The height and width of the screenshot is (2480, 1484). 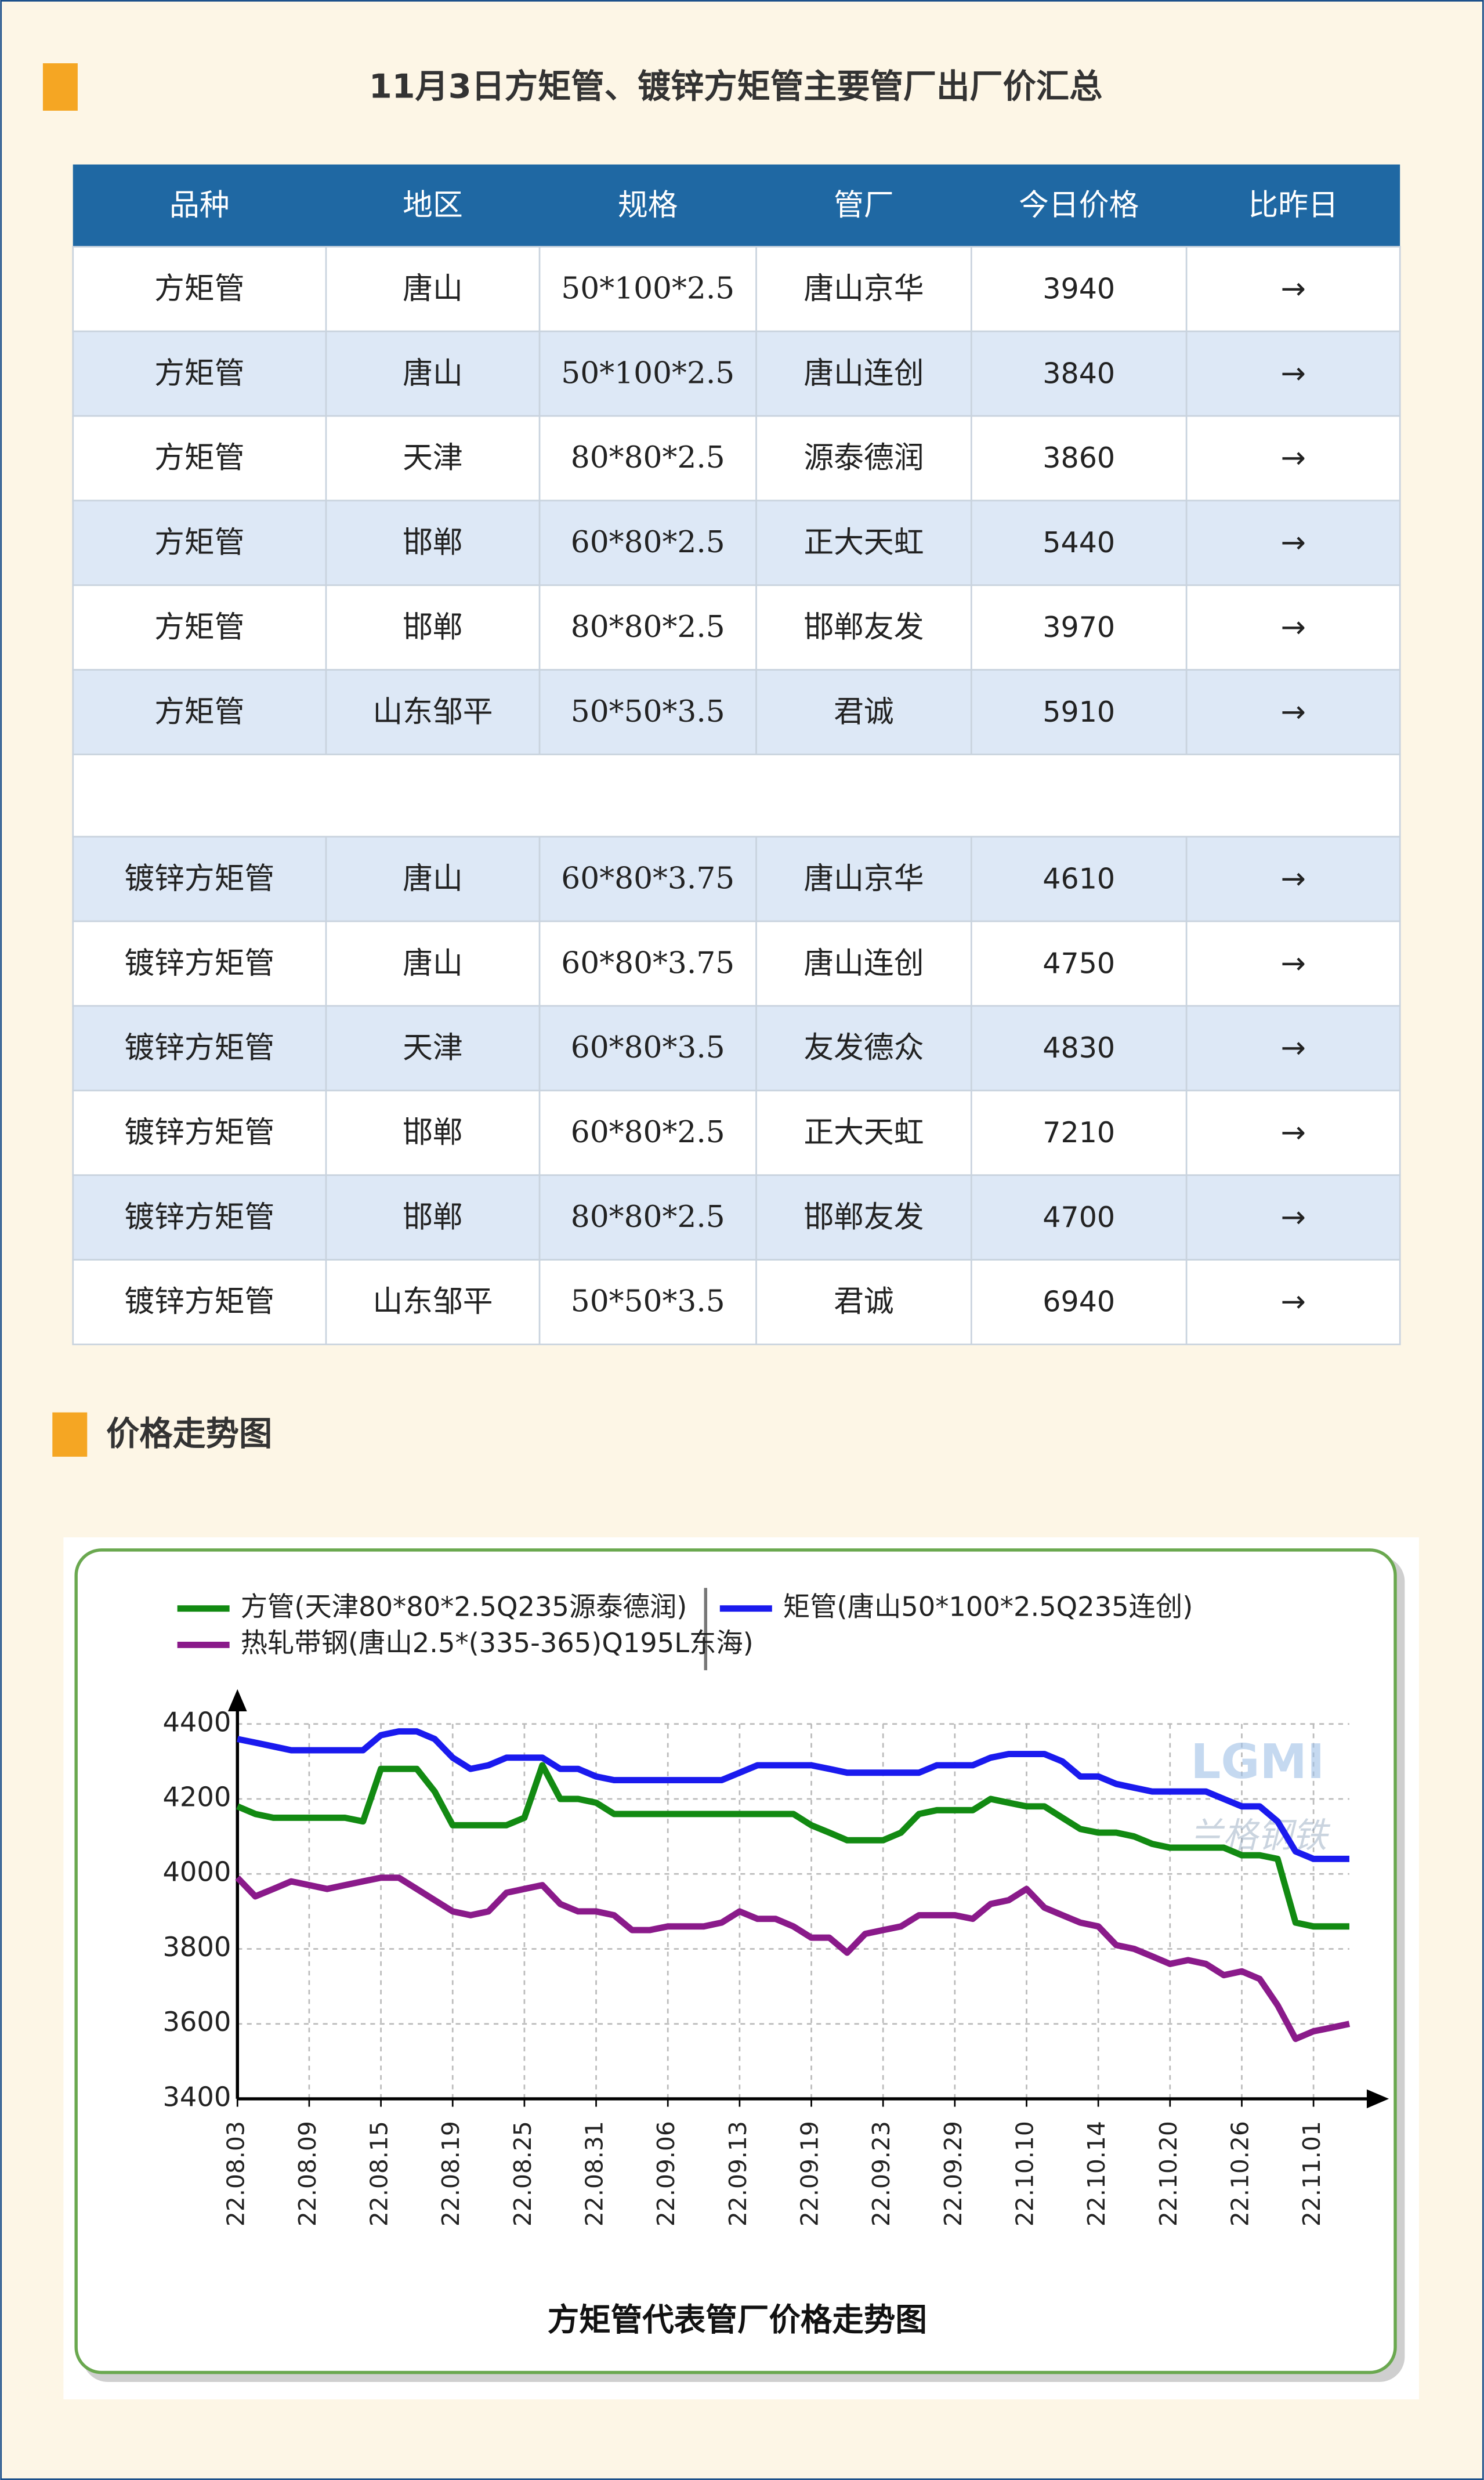 I want to click on x-tick-label: 22.08.03, so click(x=235, y=2173).